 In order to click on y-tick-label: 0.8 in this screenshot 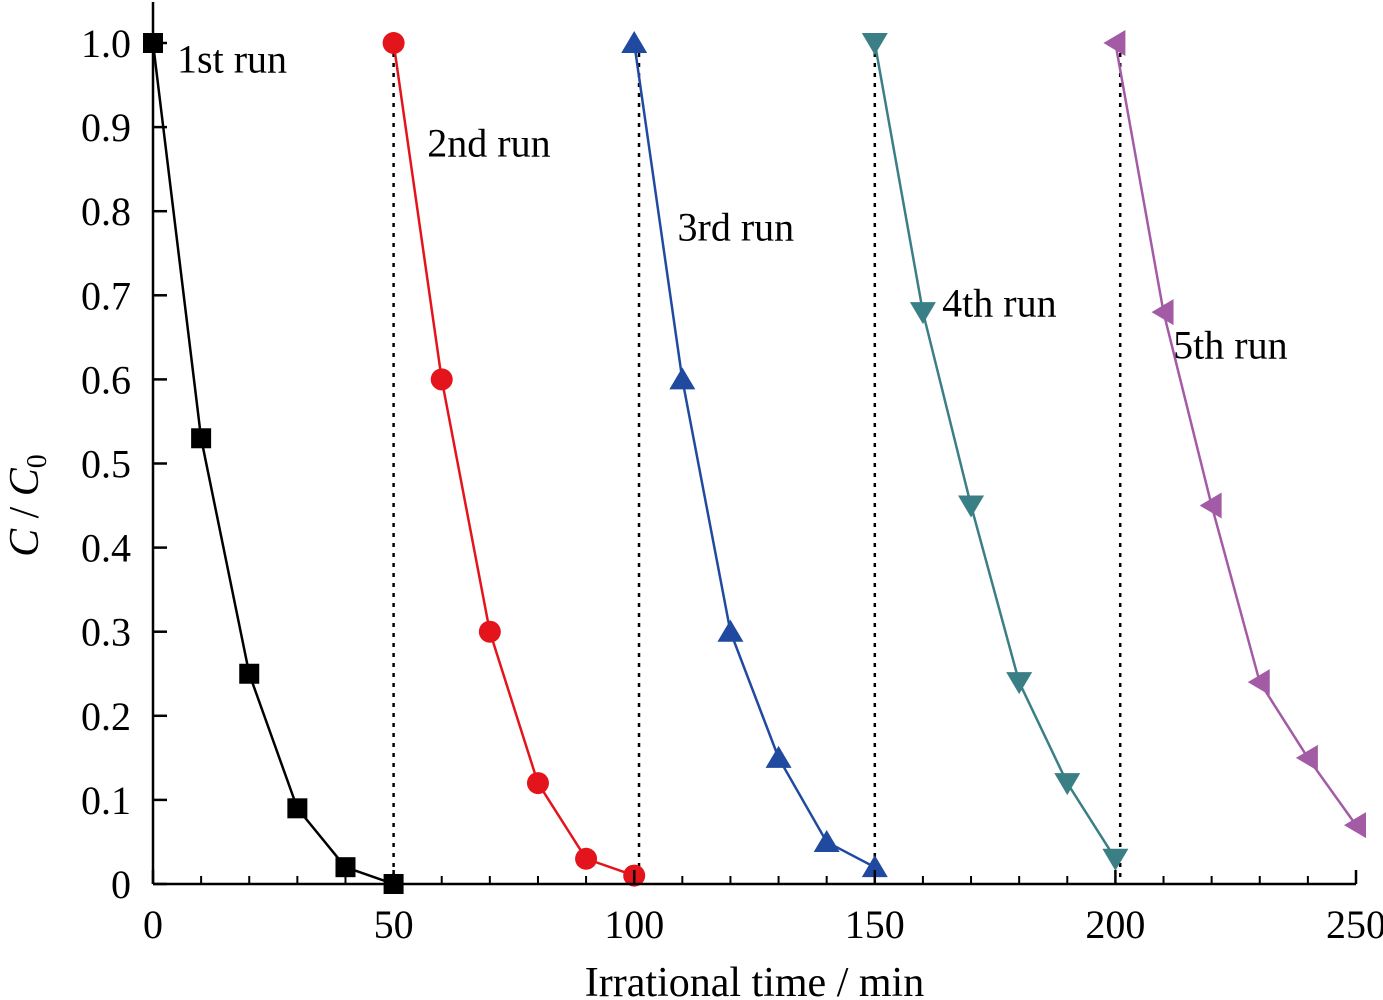, I will do `click(106, 211)`.